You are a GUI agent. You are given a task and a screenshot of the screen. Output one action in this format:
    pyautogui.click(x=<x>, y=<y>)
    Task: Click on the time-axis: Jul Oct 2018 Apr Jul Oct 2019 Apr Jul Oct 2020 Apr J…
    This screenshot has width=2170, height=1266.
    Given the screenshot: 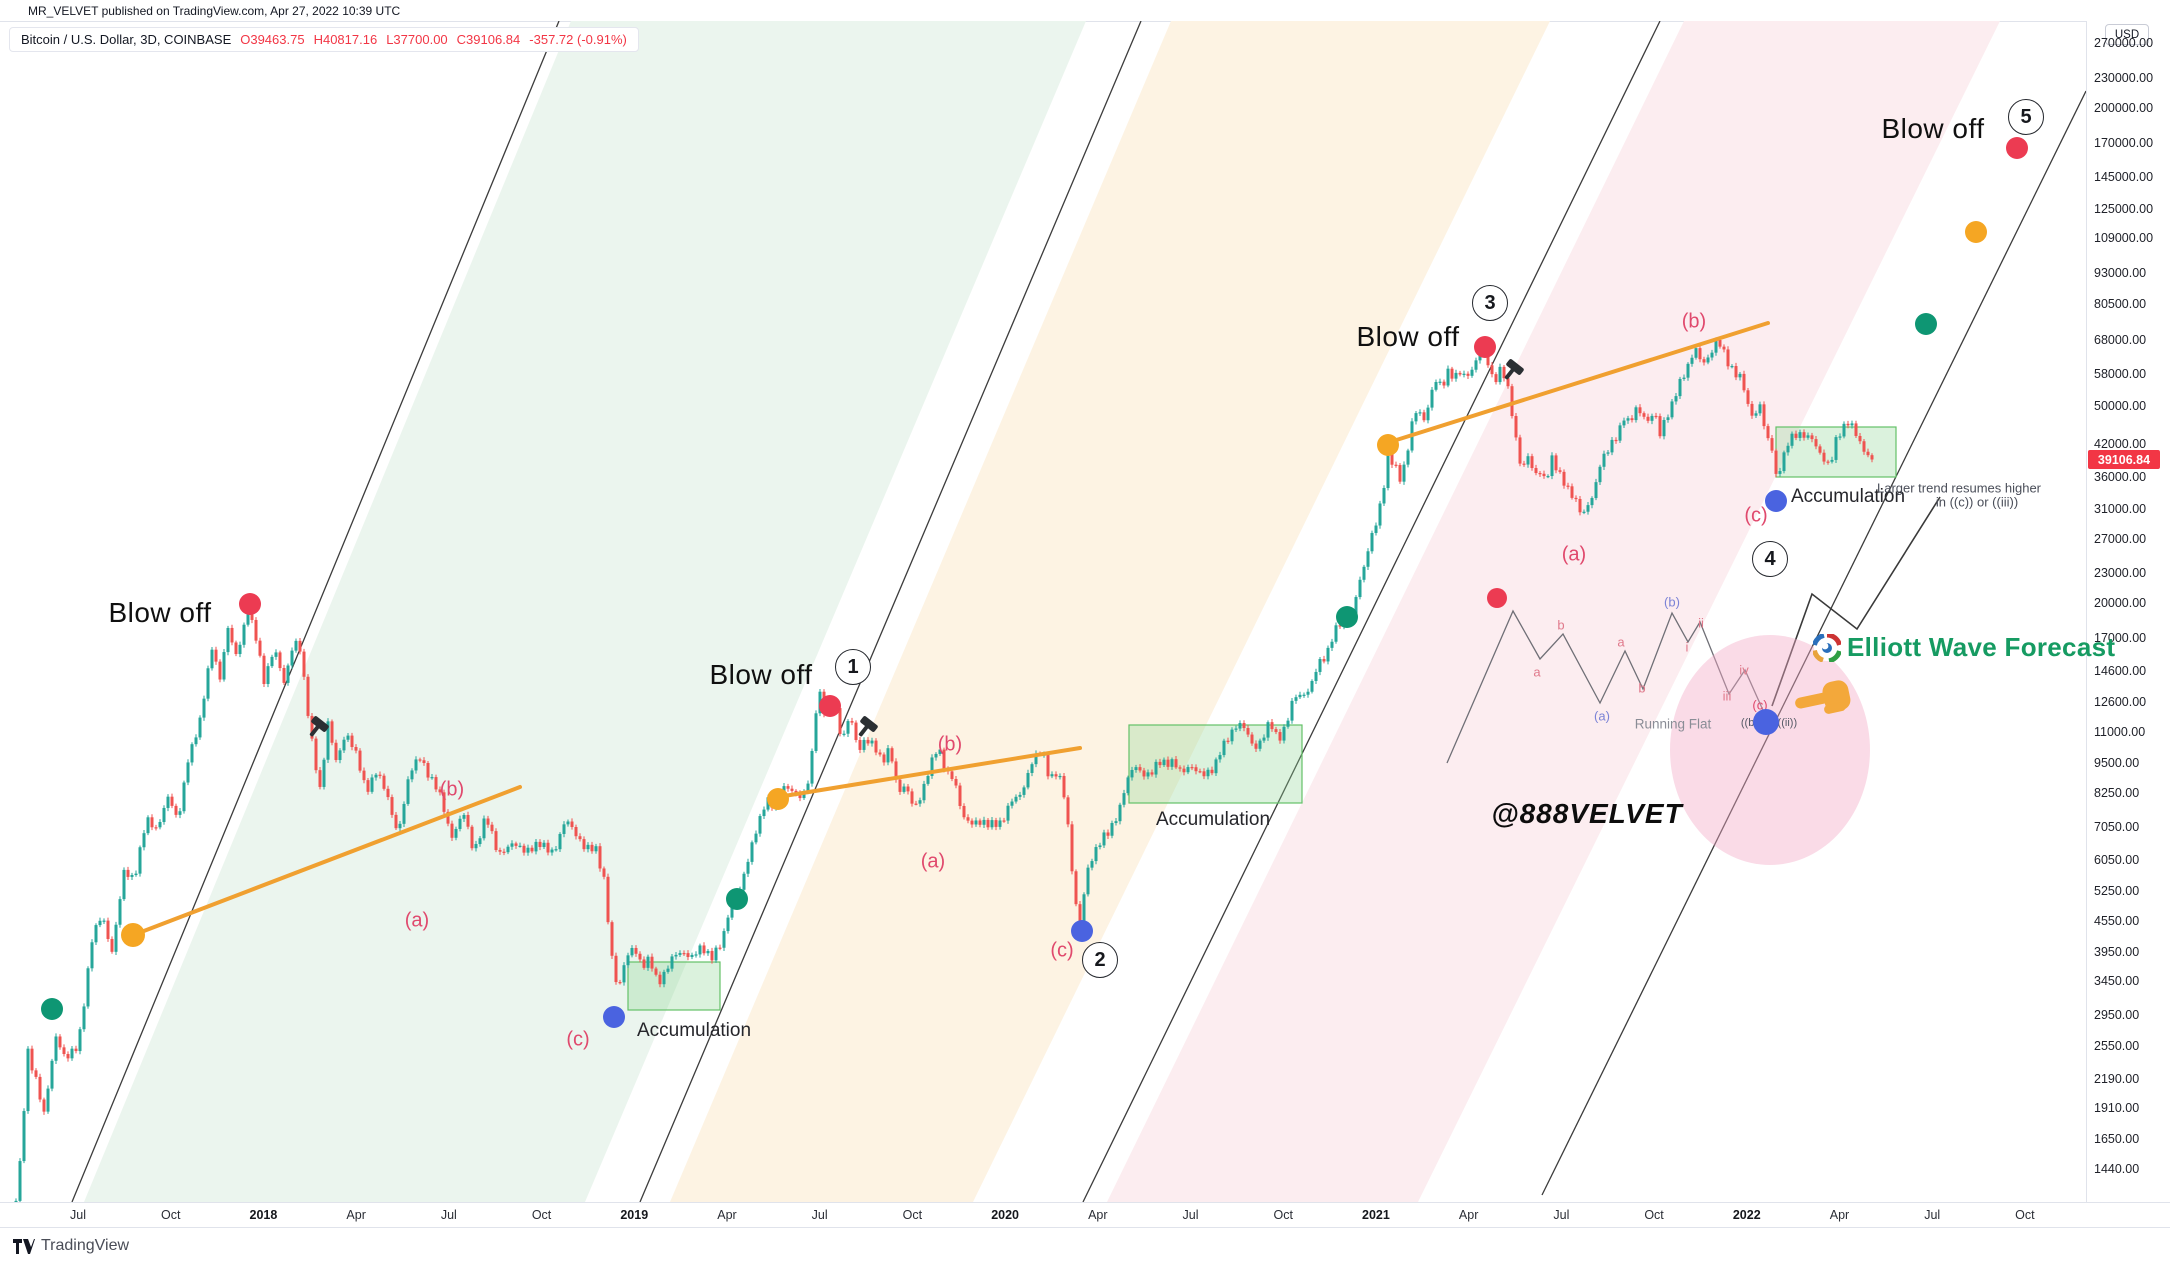 What is the action you would take?
    pyautogui.click(x=1085, y=1215)
    